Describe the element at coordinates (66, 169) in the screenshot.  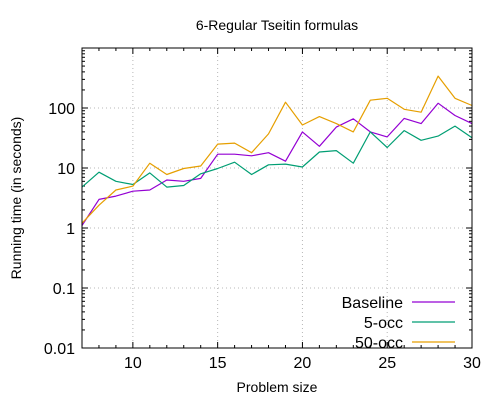
I see `y-tick-label: 10` at that location.